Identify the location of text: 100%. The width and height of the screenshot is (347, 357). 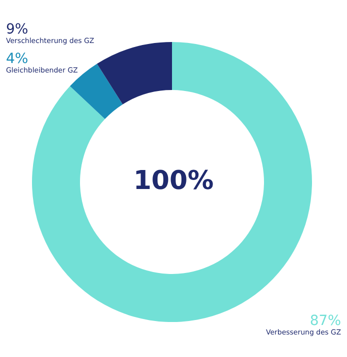
(173, 181).